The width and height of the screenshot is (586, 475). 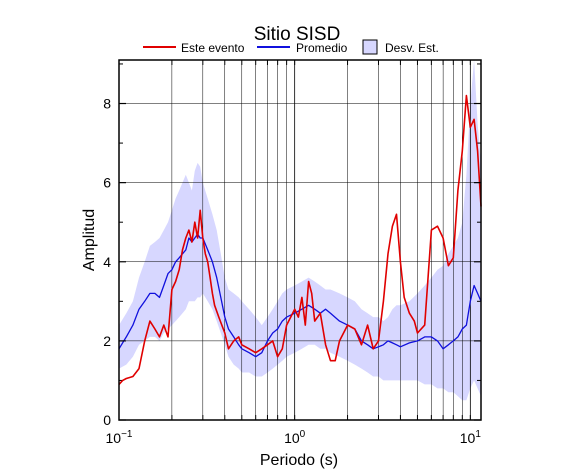 I want to click on x-tick-exponent: 1, so click(x=478, y=434).